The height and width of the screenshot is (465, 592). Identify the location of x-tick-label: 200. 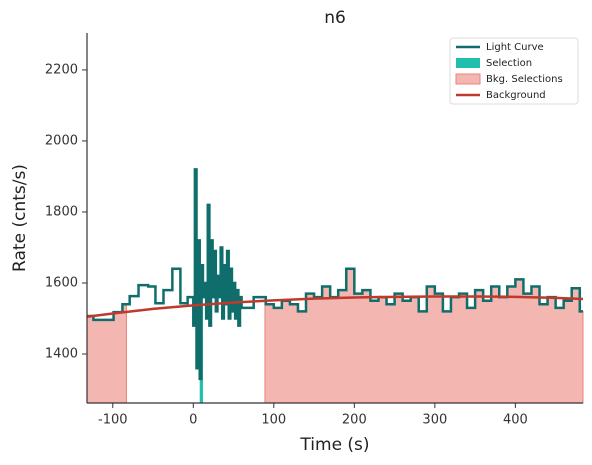
(354, 420).